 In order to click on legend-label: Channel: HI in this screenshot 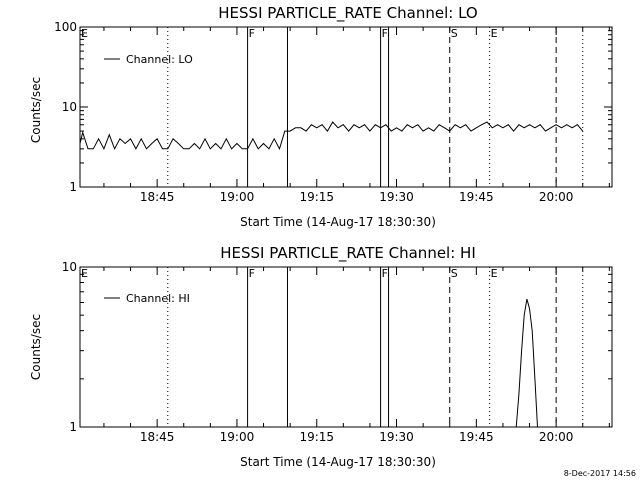, I will do `click(158, 298)`.